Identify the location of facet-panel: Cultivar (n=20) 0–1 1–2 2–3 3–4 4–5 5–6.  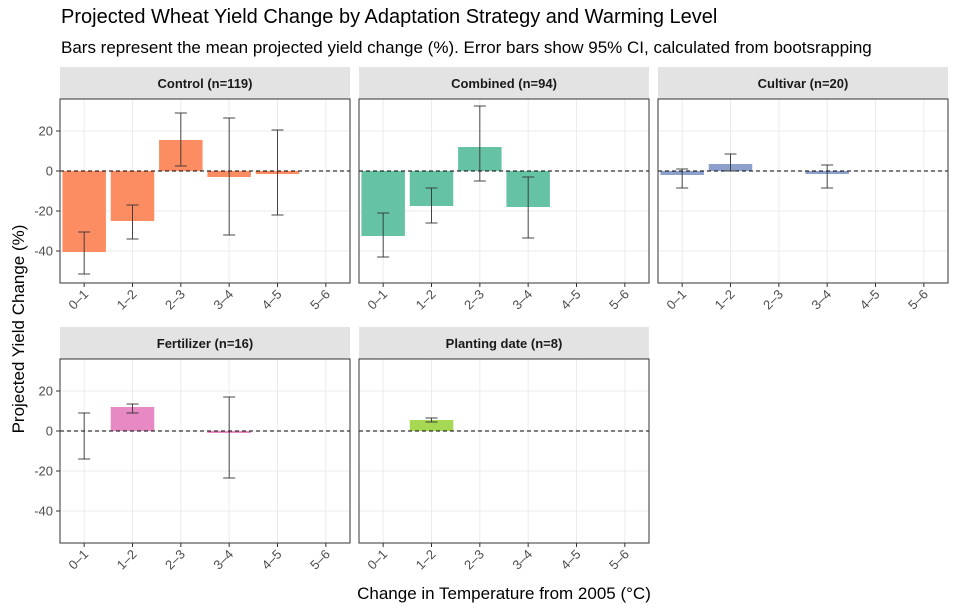
(803, 190).